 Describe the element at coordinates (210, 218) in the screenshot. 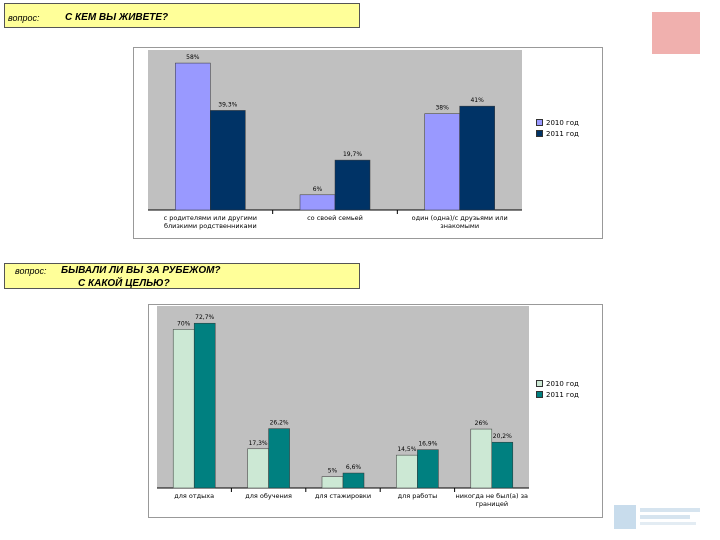

I see `category-label: с родителями или другими` at that location.